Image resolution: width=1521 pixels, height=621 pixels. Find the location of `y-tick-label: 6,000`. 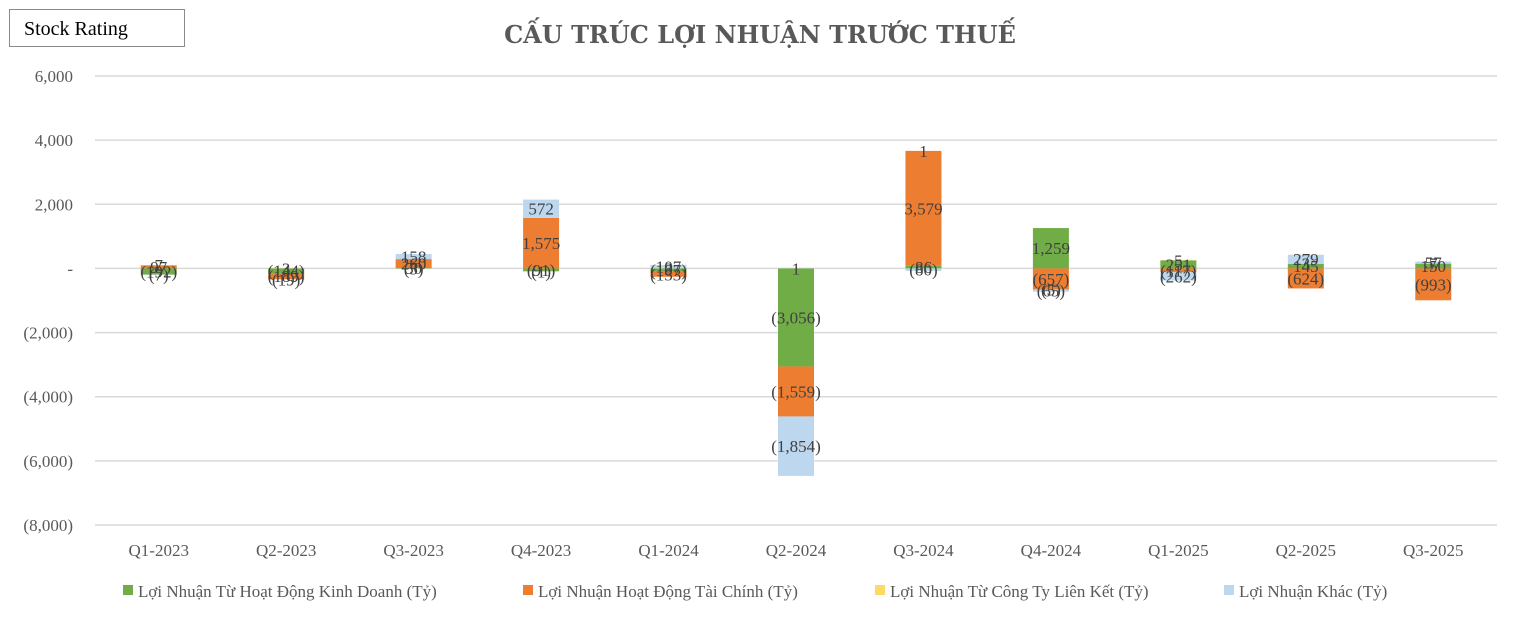

y-tick-label: 6,000 is located at coordinates (54, 76).